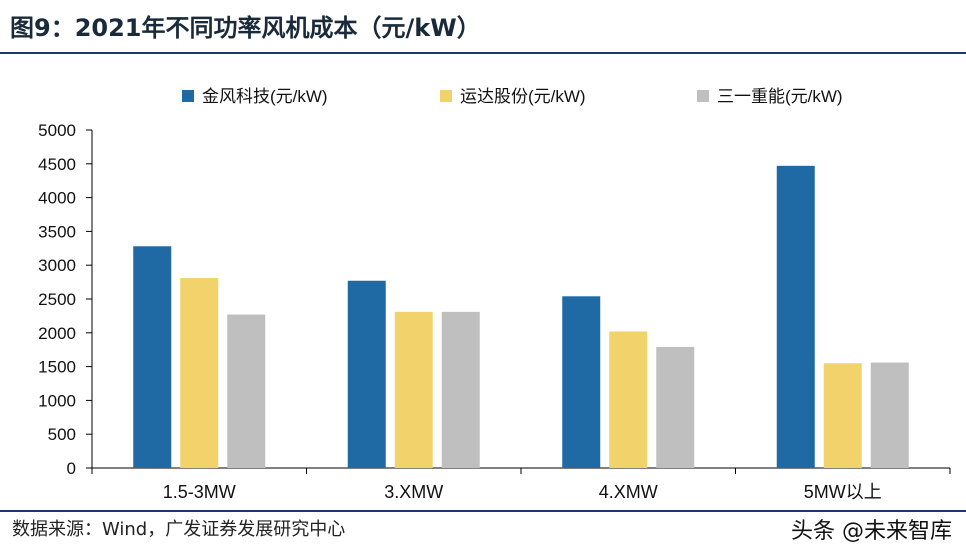 This screenshot has width=966, height=559. Describe the element at coordinates (780, 96) in the screenshot. I see `legend-label: 三一重能(元/kW)` at that location.